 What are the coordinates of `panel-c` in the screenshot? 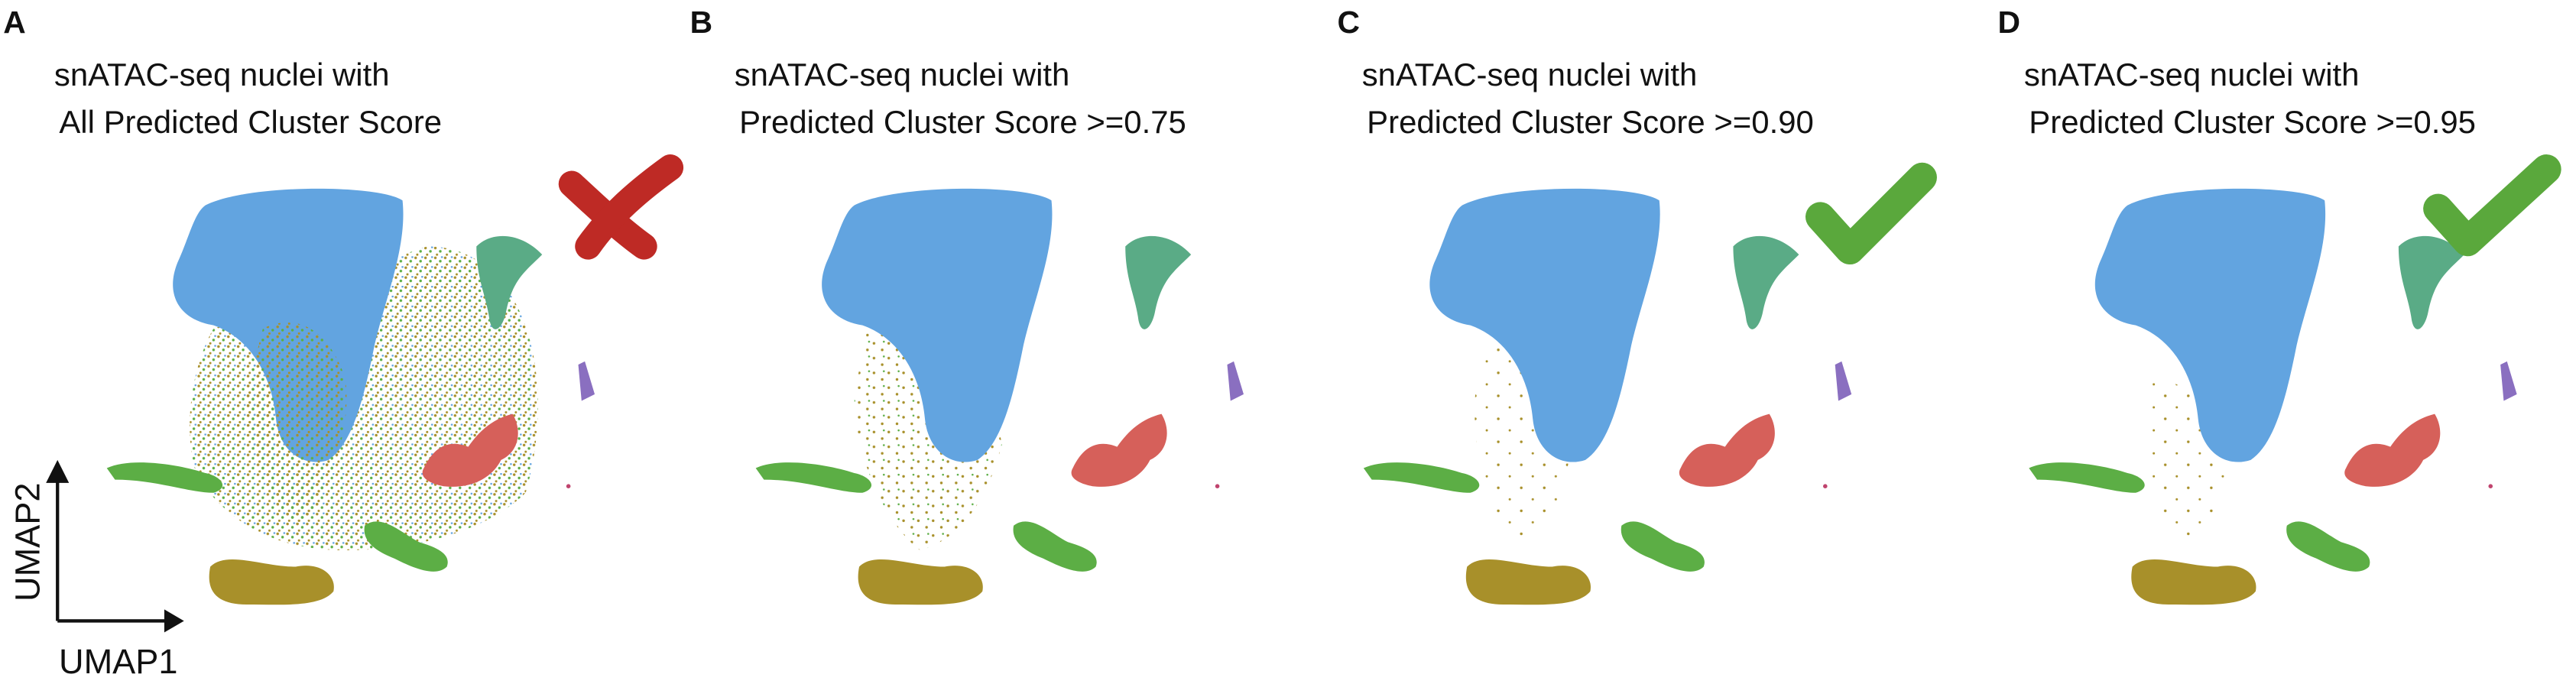 It's located at (1650, 383).